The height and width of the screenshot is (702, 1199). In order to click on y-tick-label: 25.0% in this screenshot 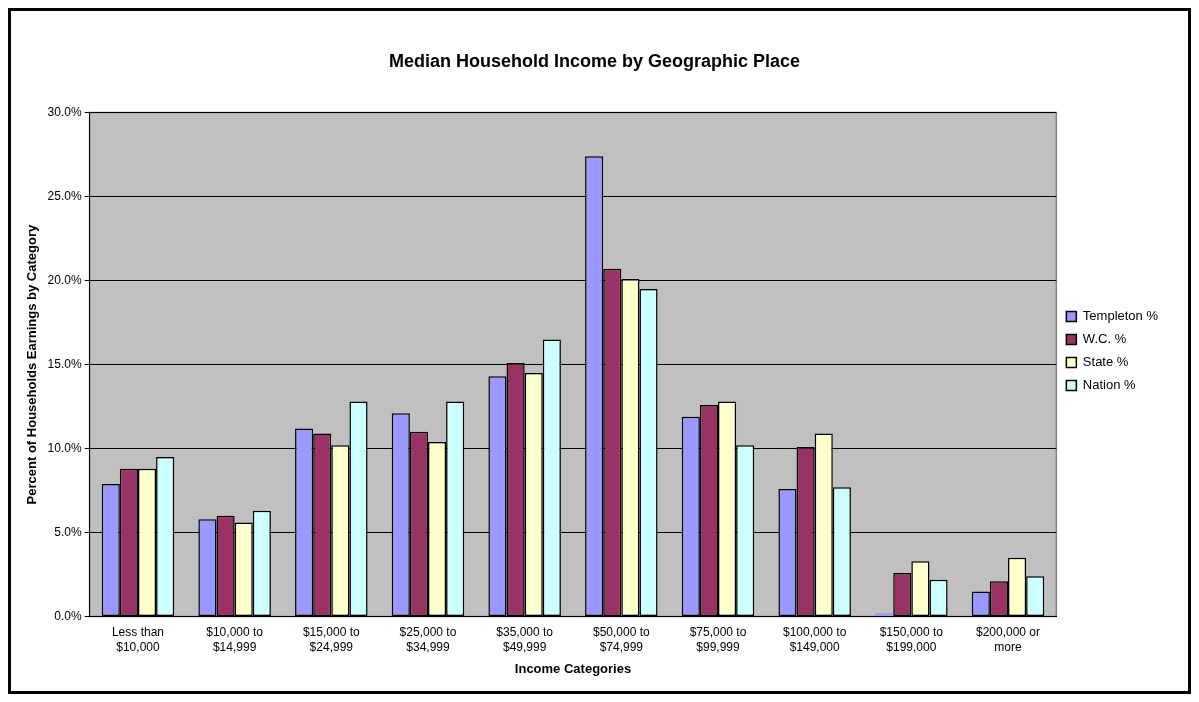, I will do `click(64, 195)`.